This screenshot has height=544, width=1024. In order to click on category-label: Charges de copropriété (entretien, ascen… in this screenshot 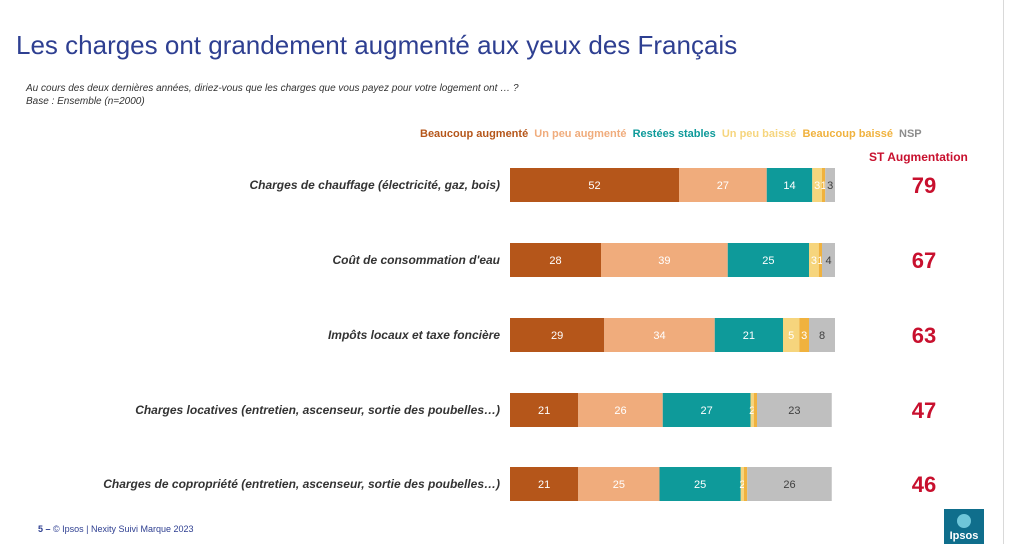, I will do `click(301, 484)`.